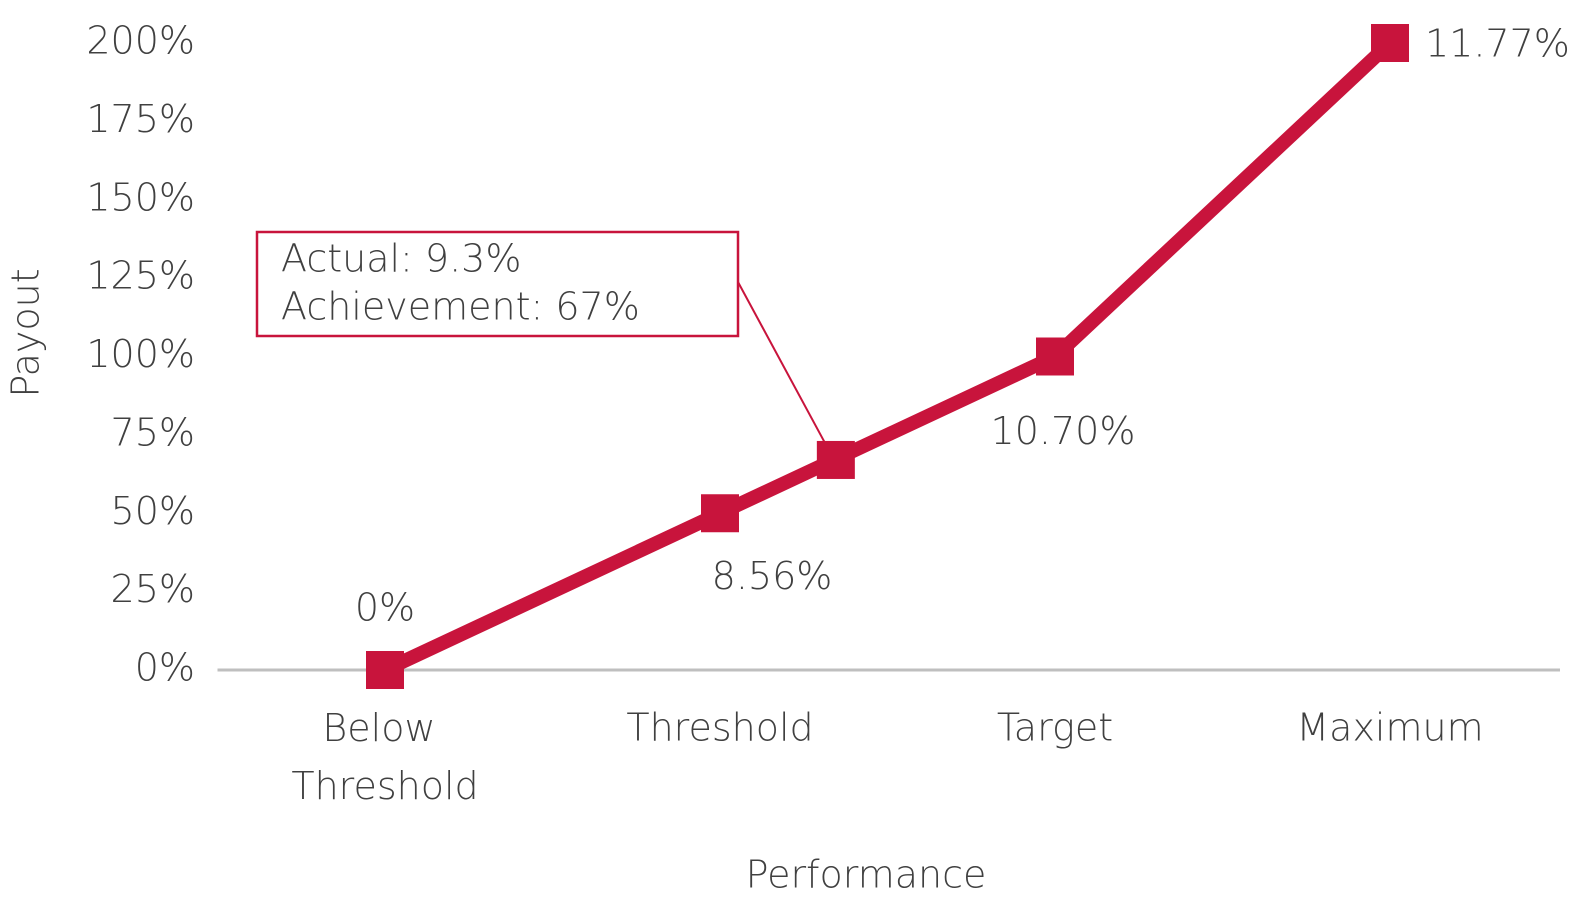 The image size is (1575, 915). I want to click on point-label: 10.70%, so click(1063, 431).